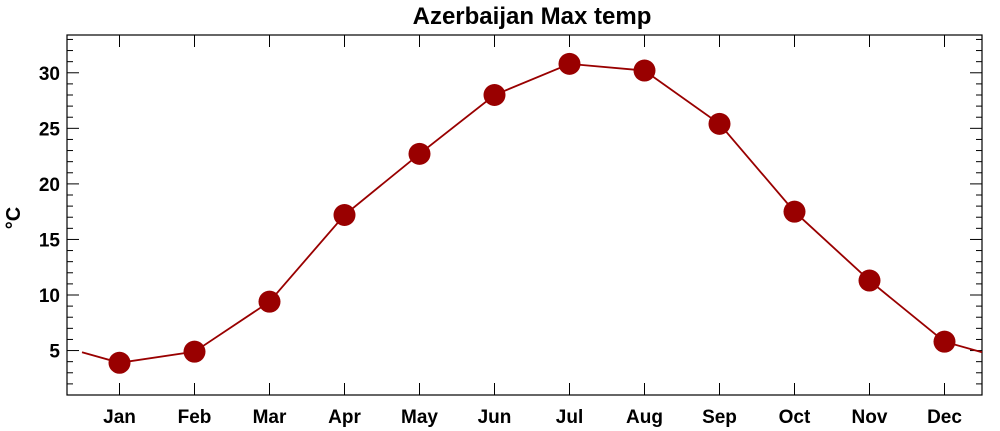 This screenshot has height=431, width=1000. I want to click on x-tick-label: Dec, so click(944, 417).